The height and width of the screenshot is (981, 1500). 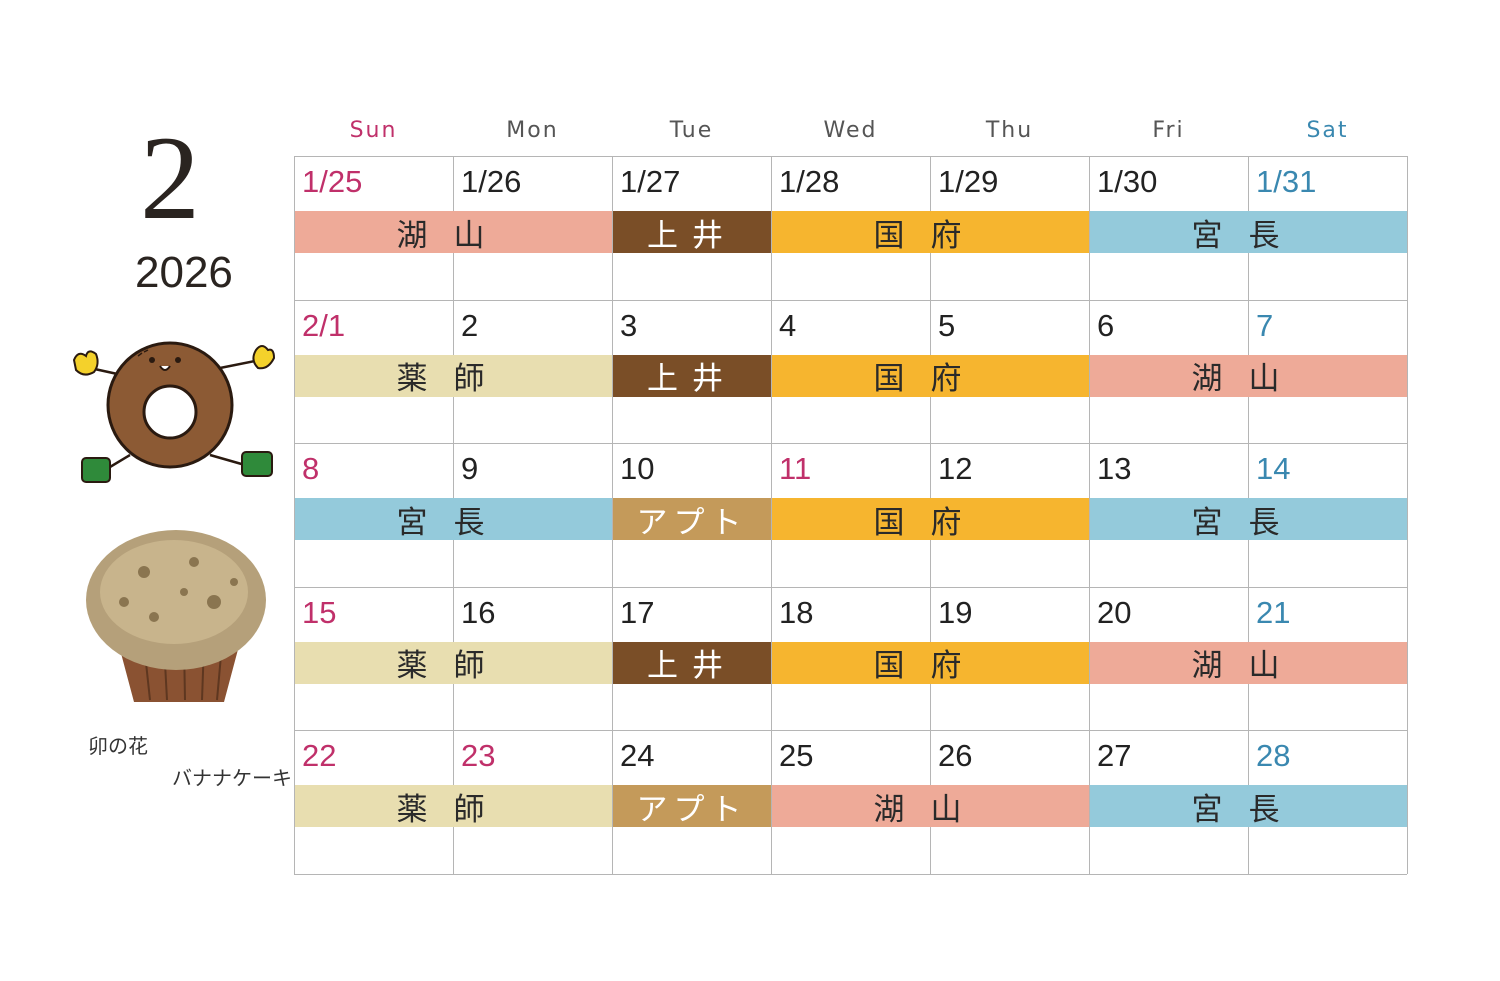 I want to click on day-cell-date: 1/25, so click(x=332, y=181).